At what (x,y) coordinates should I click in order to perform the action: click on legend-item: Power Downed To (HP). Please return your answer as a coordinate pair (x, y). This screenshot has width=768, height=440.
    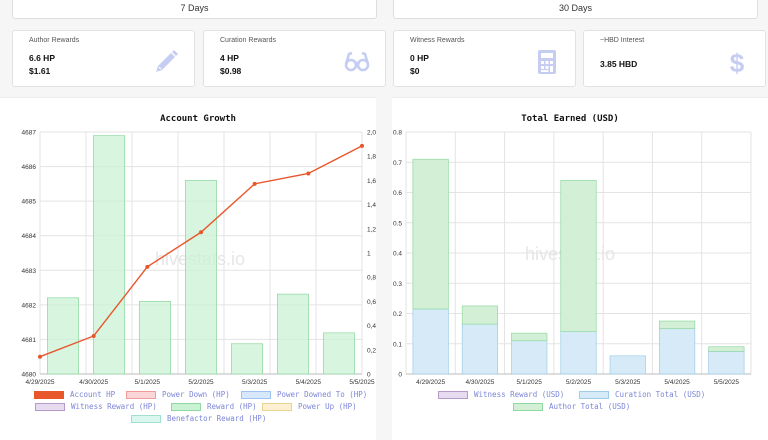
    Looking at the image, I should click on (304, 394).